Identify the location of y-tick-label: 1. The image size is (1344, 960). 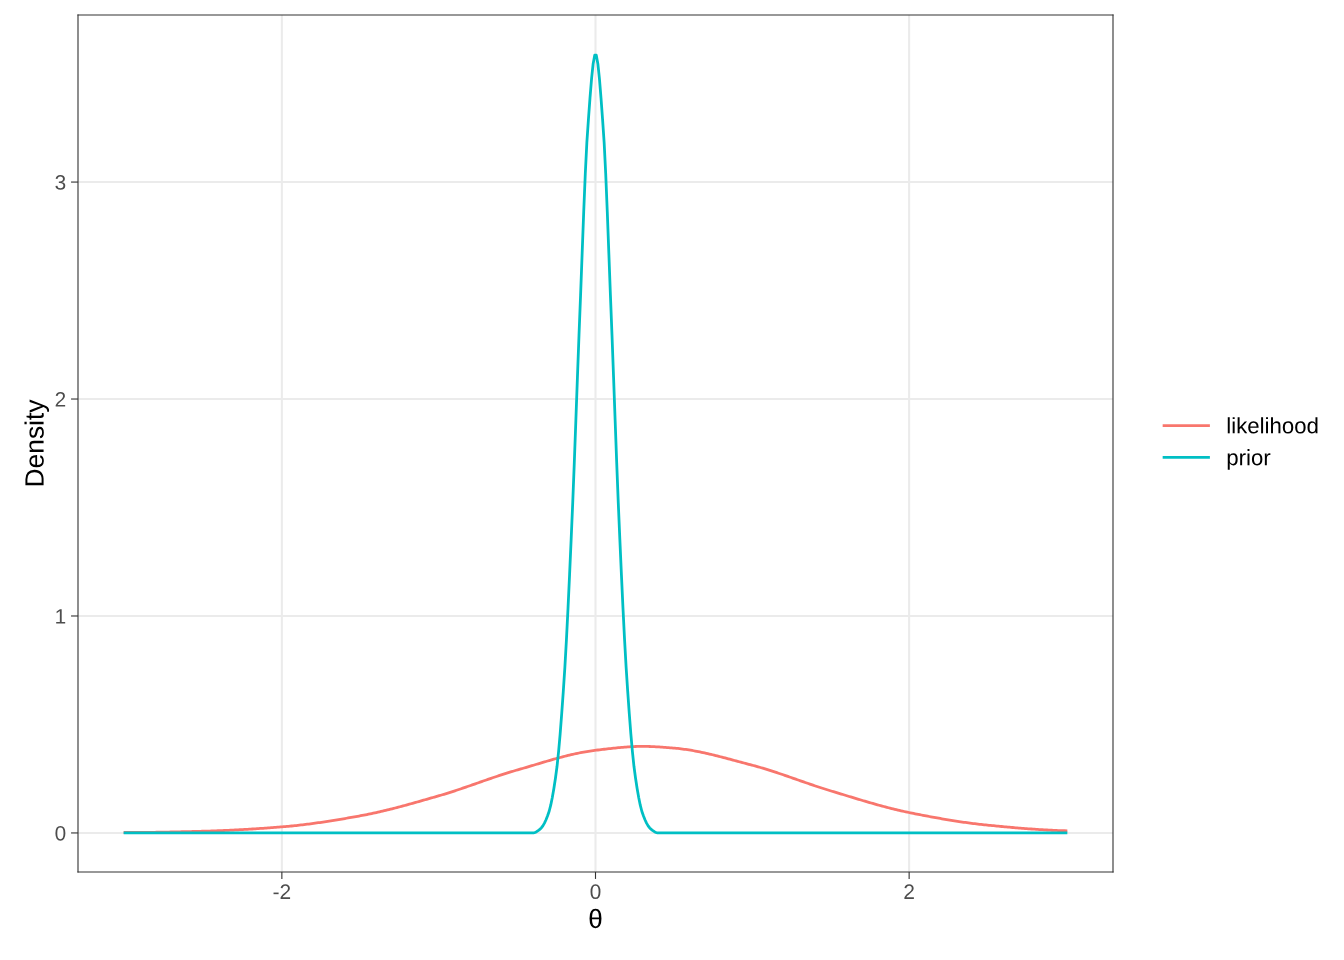
(61, 616).